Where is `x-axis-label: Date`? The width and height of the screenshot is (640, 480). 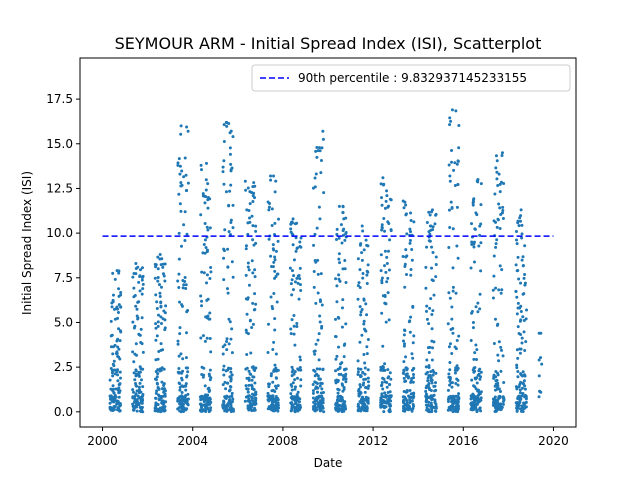 x-axis-label: Date is located at coordinates (328, 463).